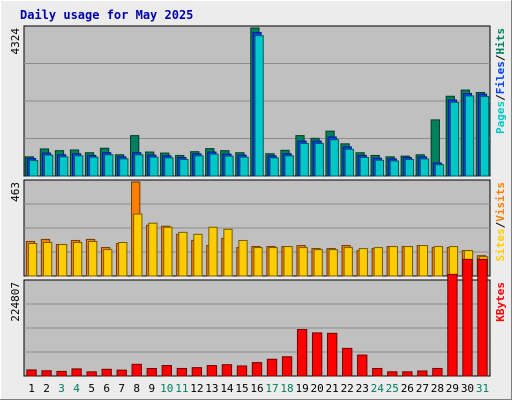 Image resolution: width=512 pixels, height=400 pixels. What do you see at coordinates (500, 41) in the screenshot?
I see `legend-entry-hits: Hits` at bounding box center [500, 41].